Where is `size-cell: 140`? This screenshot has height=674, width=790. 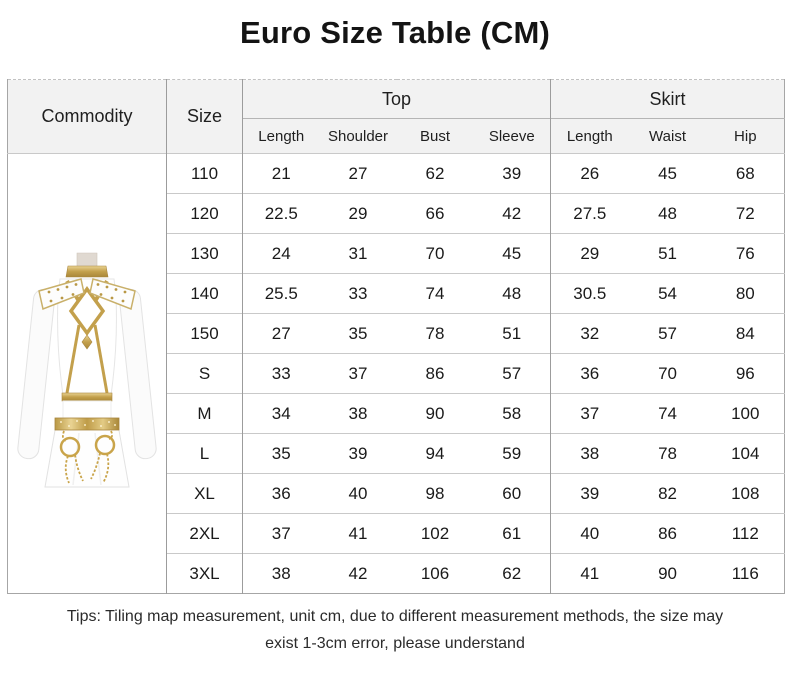
size-cell: 140 is located at coordinates (204, 293).